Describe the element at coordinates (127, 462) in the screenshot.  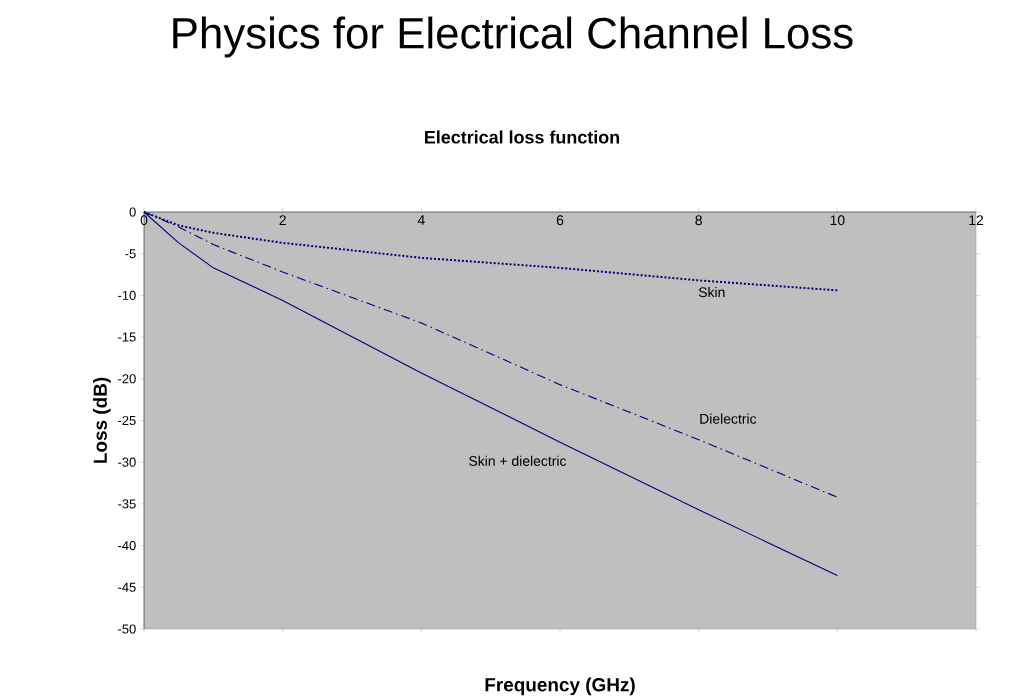
I see `y-tick-label: -30` at that location.